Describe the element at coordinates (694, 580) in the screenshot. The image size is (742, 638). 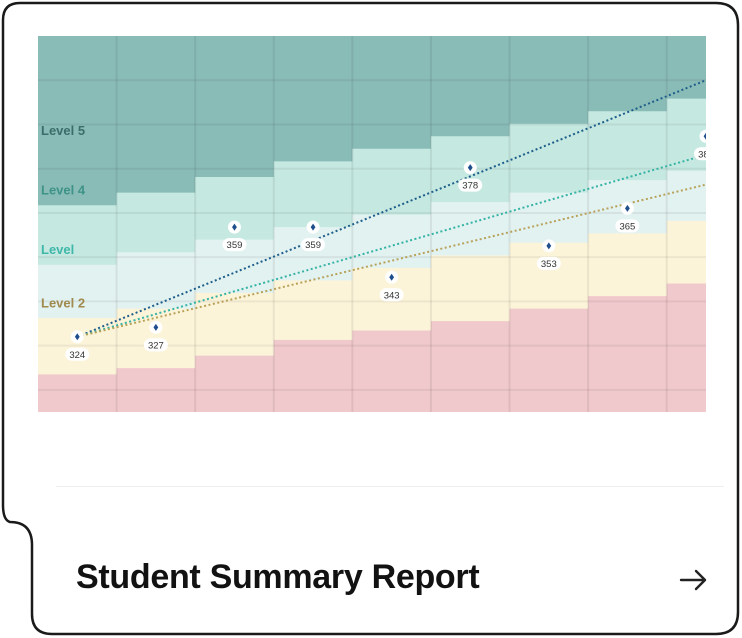
I see `arrow-right-icon` at that location.